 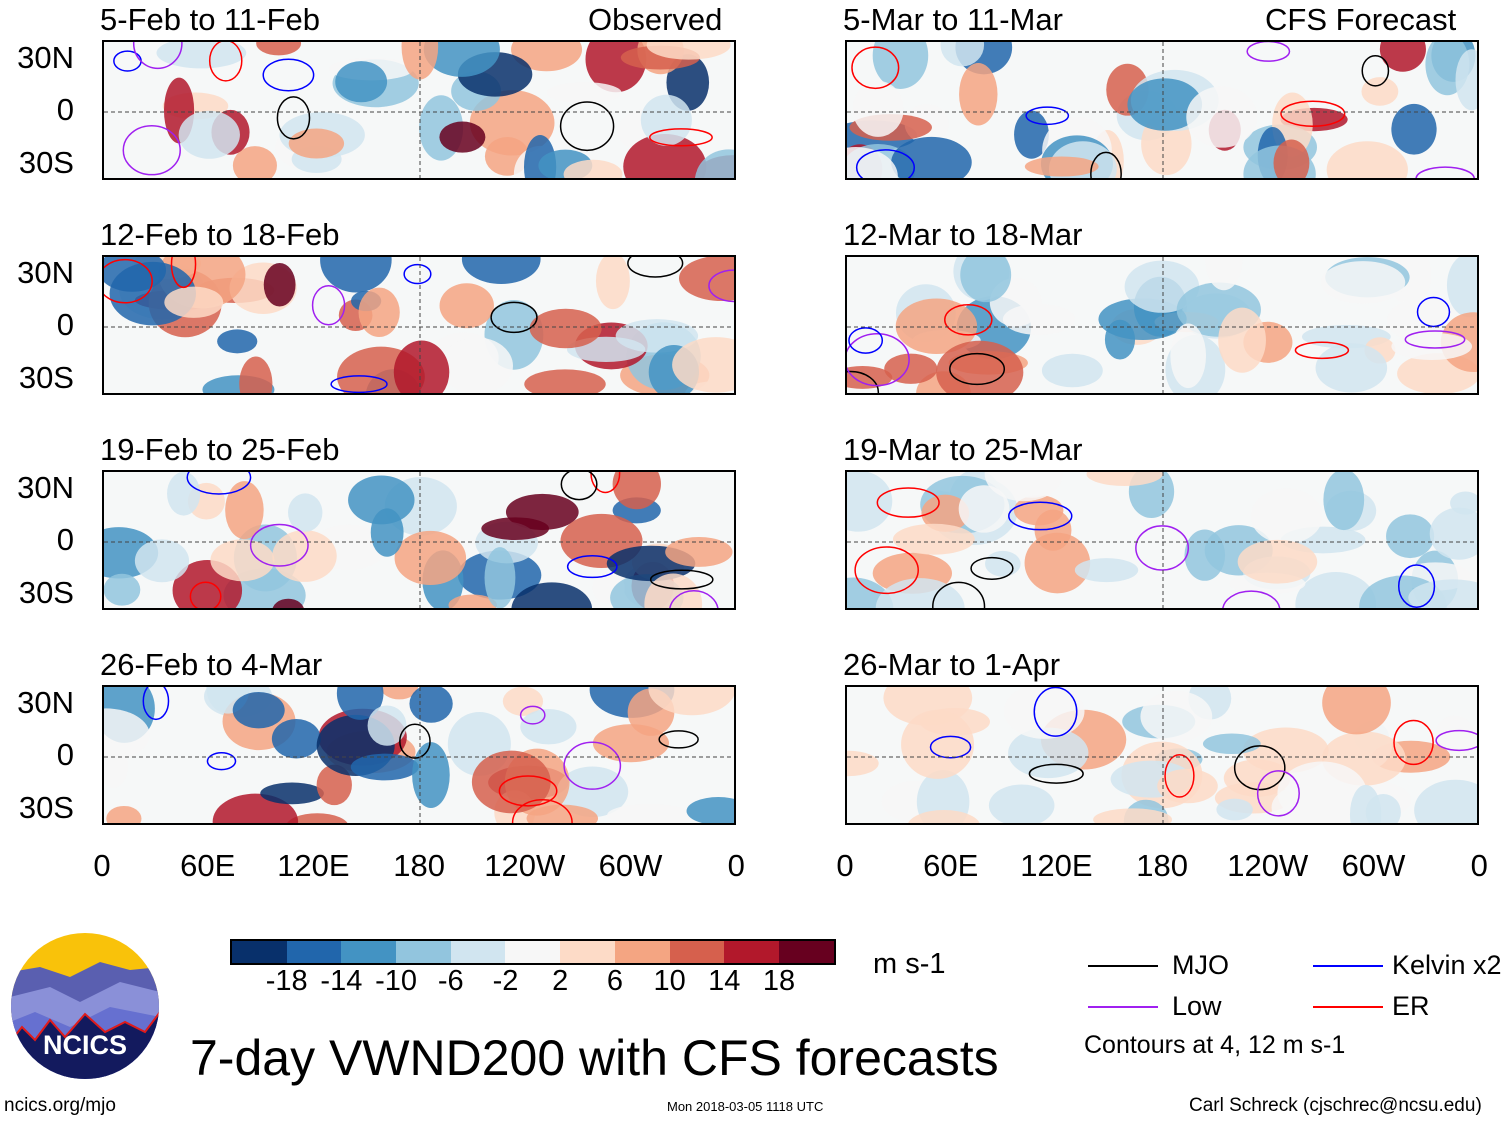 I want to click on lon-tick-label: 180, so click(x=419, y=865).